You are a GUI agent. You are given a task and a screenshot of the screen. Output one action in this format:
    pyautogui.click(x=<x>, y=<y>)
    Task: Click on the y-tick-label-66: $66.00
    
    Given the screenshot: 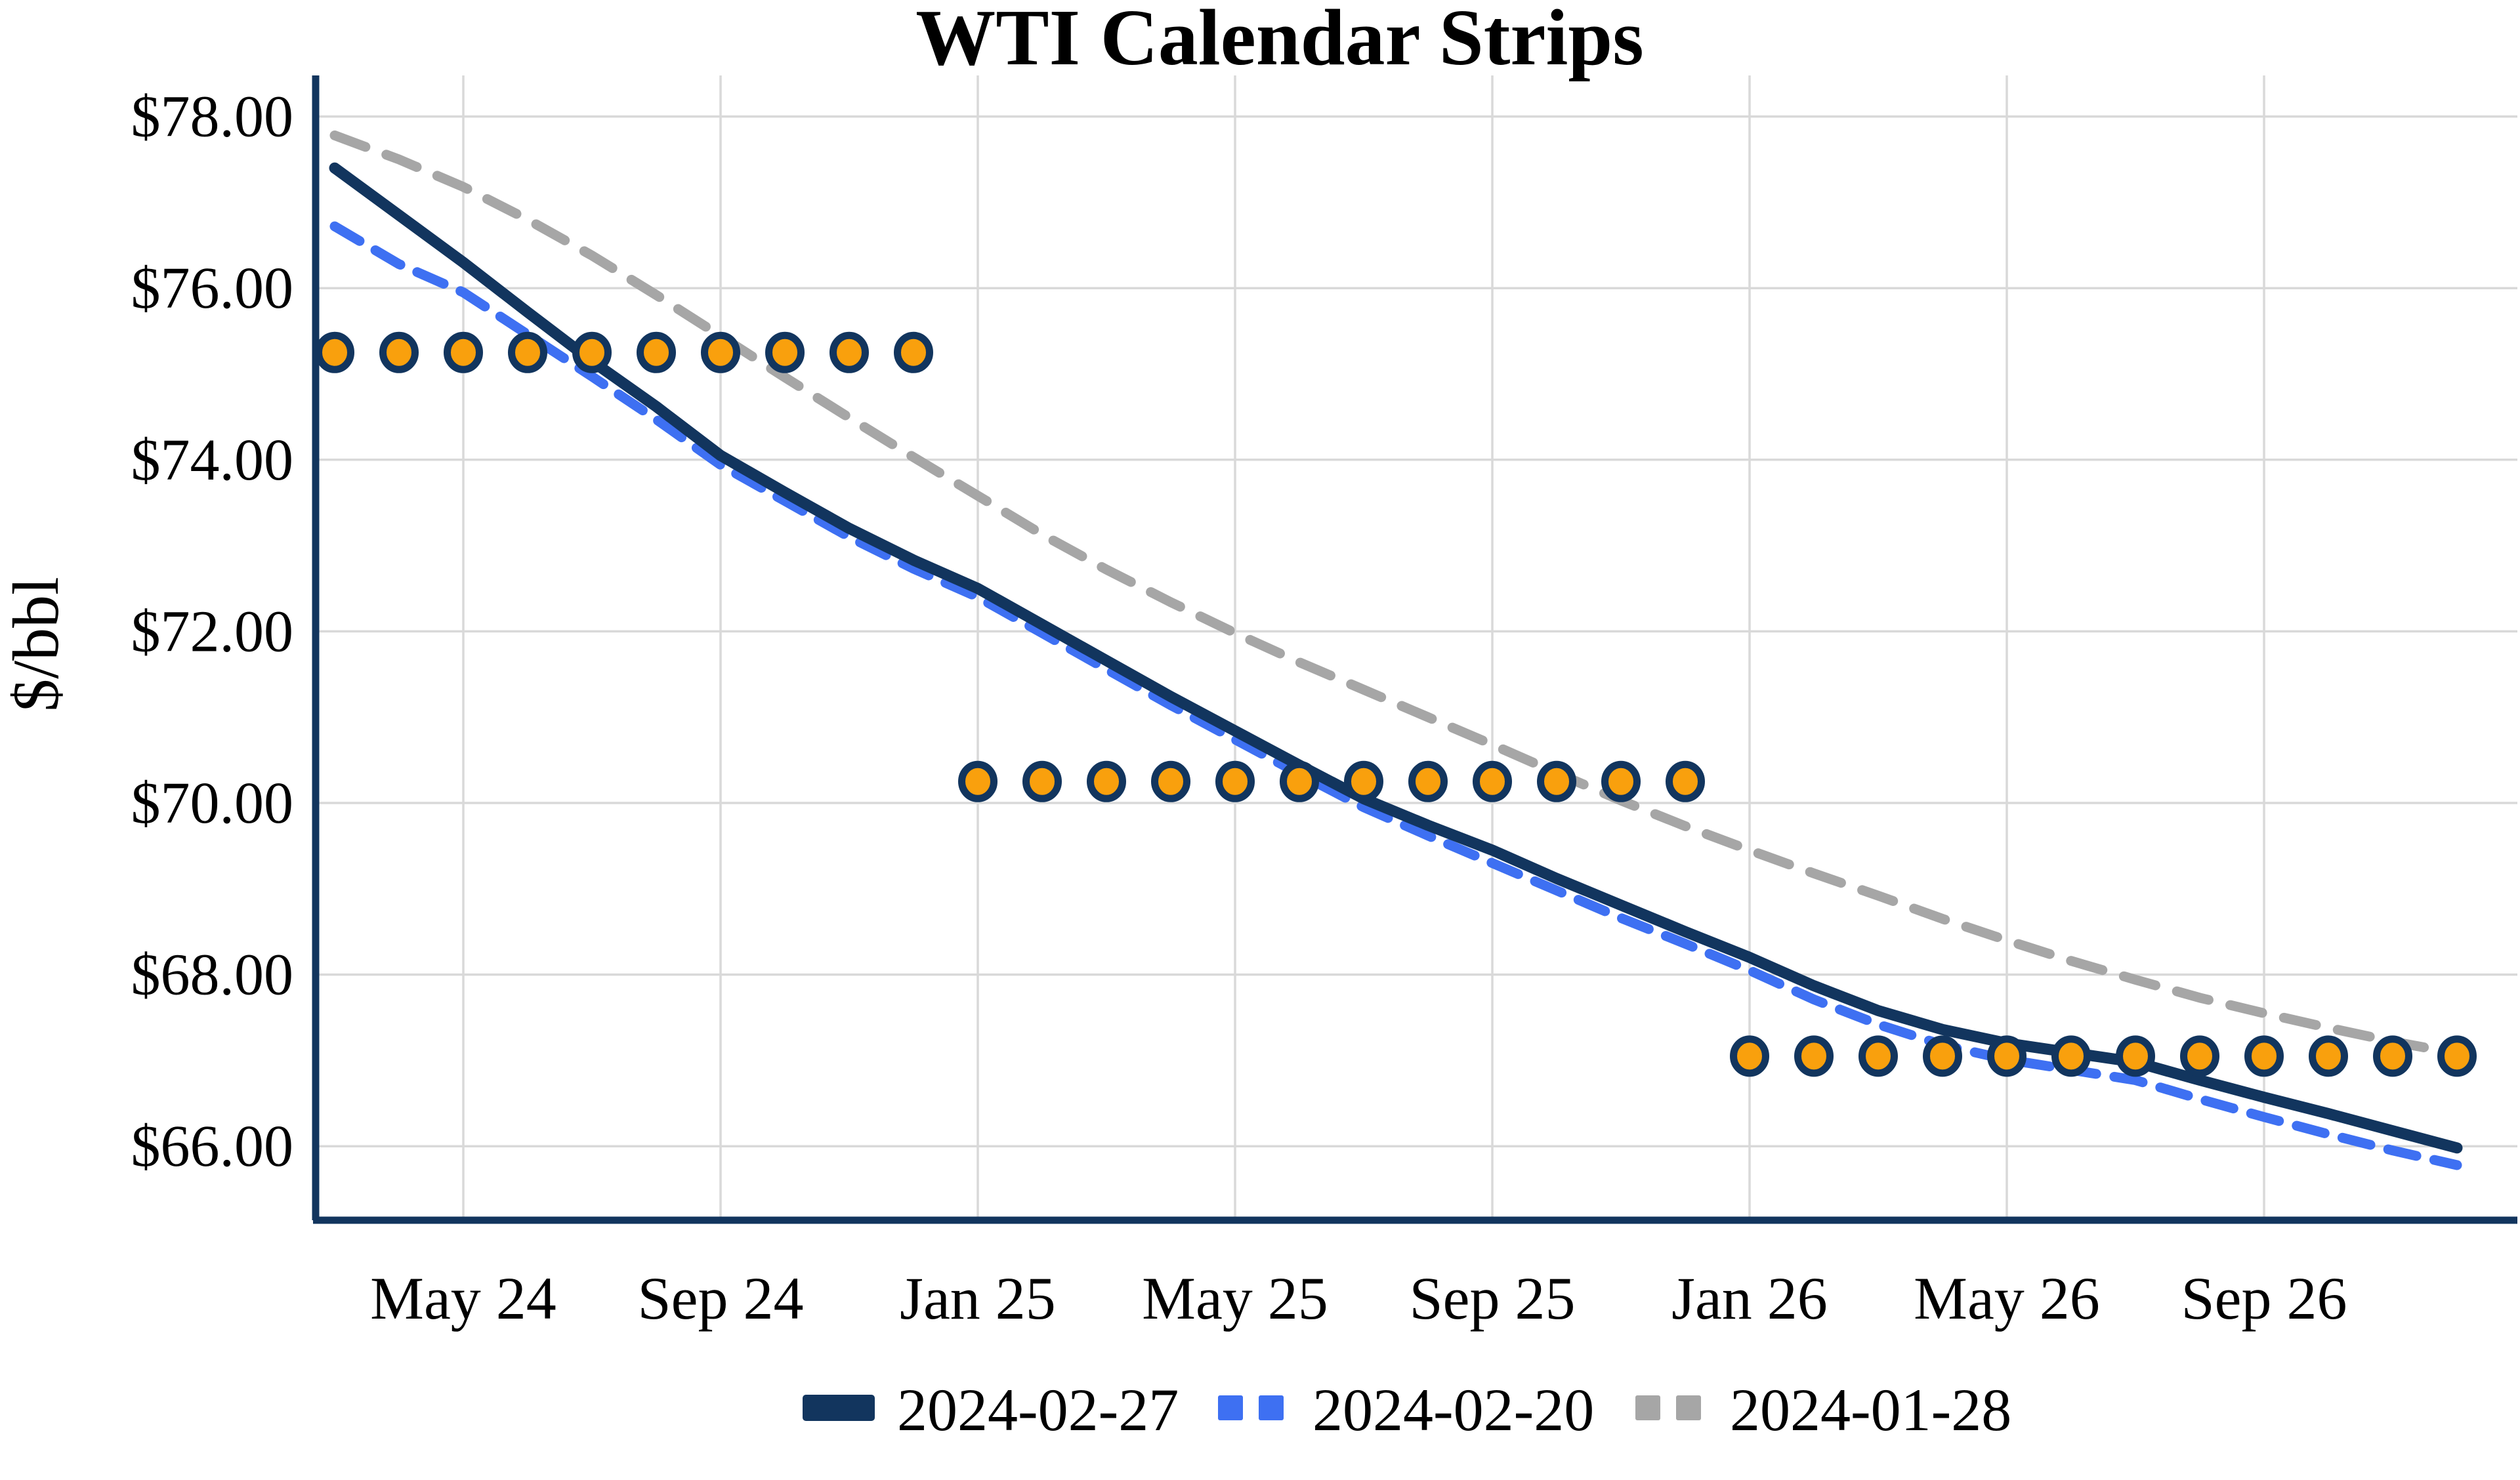 What is the action you would take?
    pyautogui.click(x=212, y=1146)
    